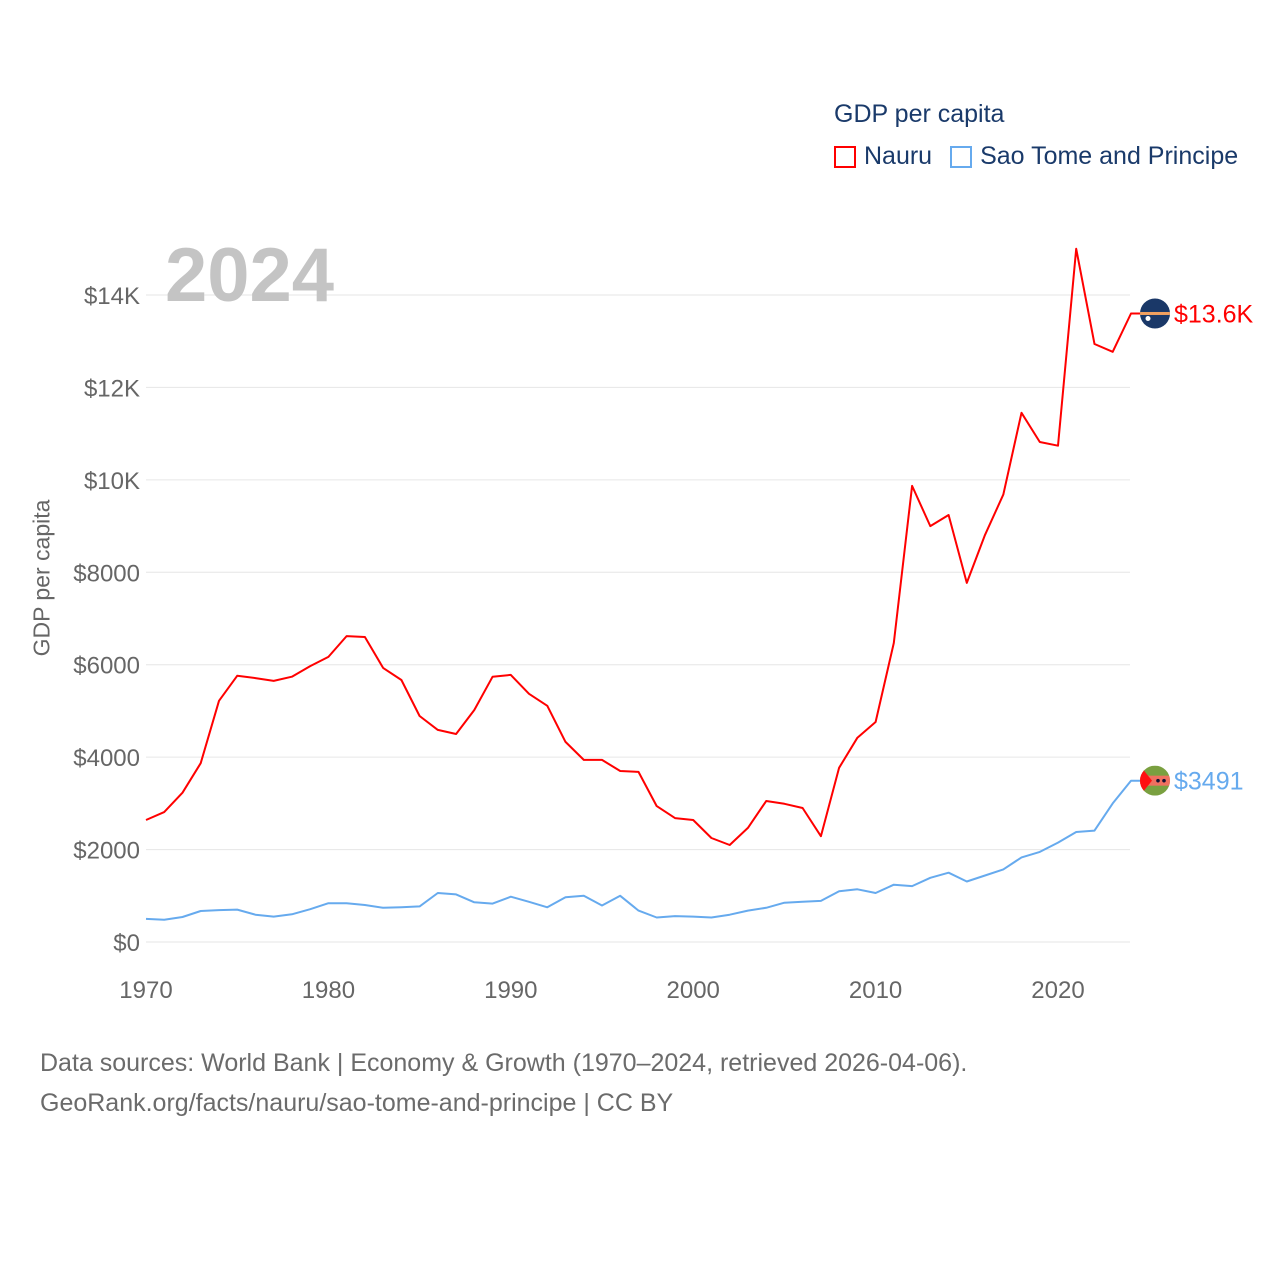  Describe the element at coordinates (328, 990) in the screenshot. I see `x-tick-label: 1980` at that location.